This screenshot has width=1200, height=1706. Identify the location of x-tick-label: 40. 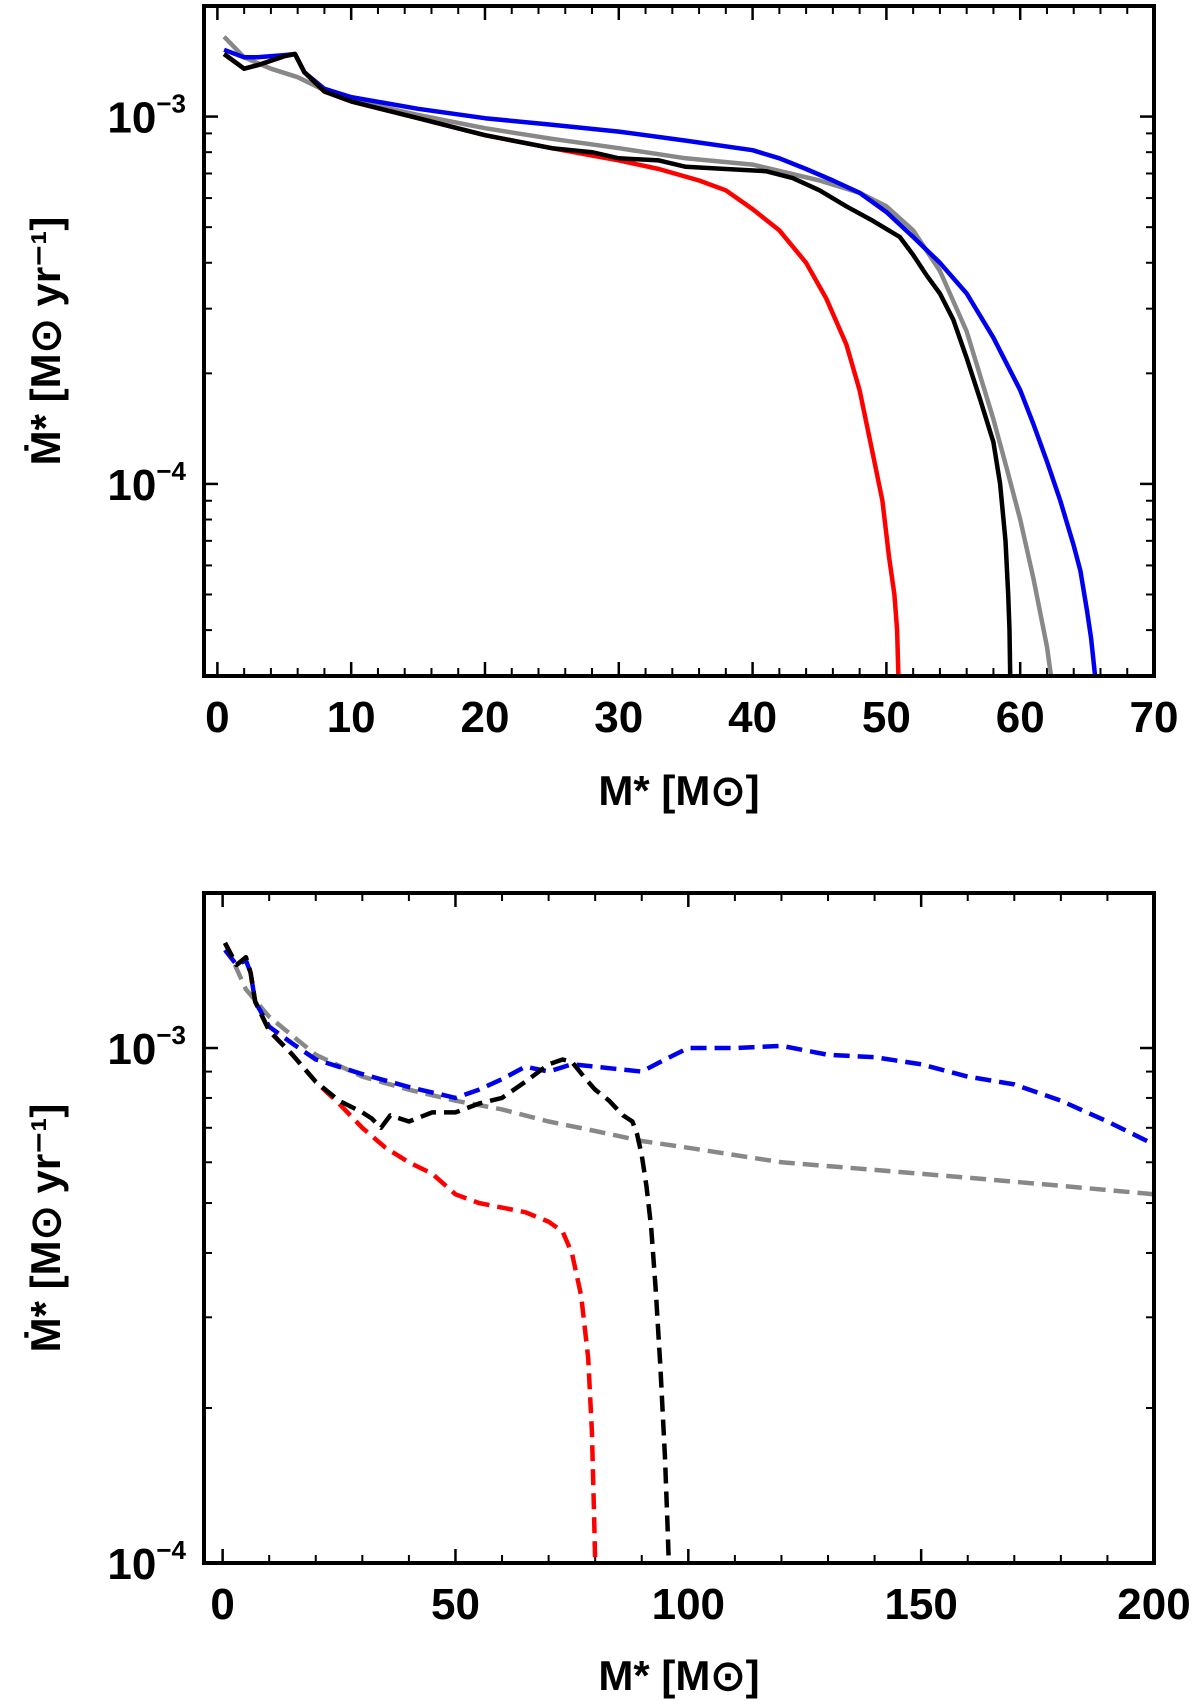
(752, 717).